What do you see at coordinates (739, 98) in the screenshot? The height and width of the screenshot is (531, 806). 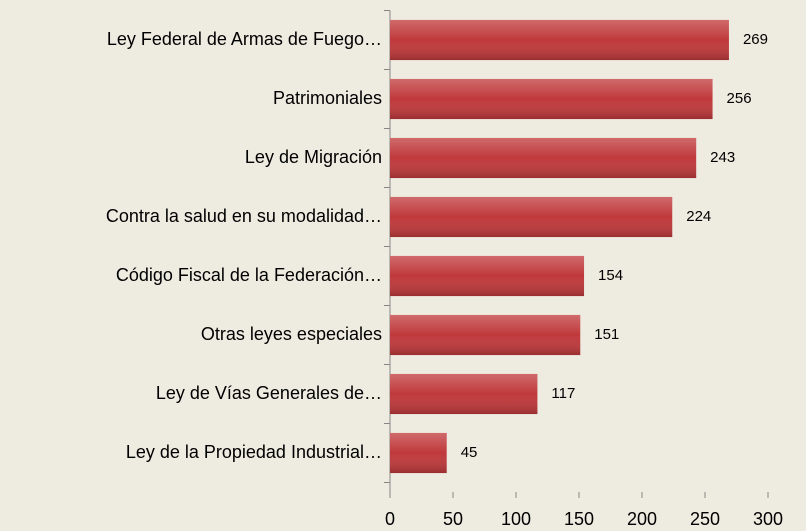 I see `data-label: 256` at bounding box center [739, 98].